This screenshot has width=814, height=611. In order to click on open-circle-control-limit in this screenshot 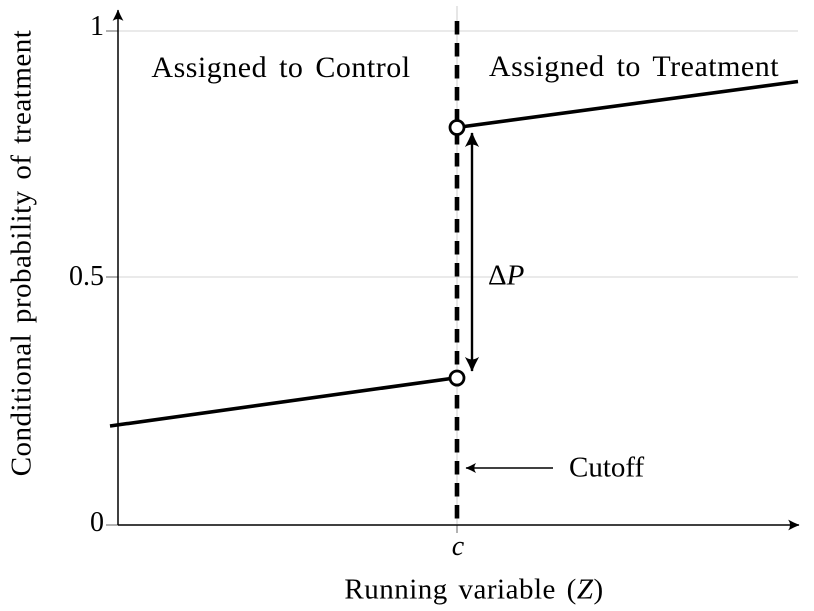, I will do `click(457, 378)`.